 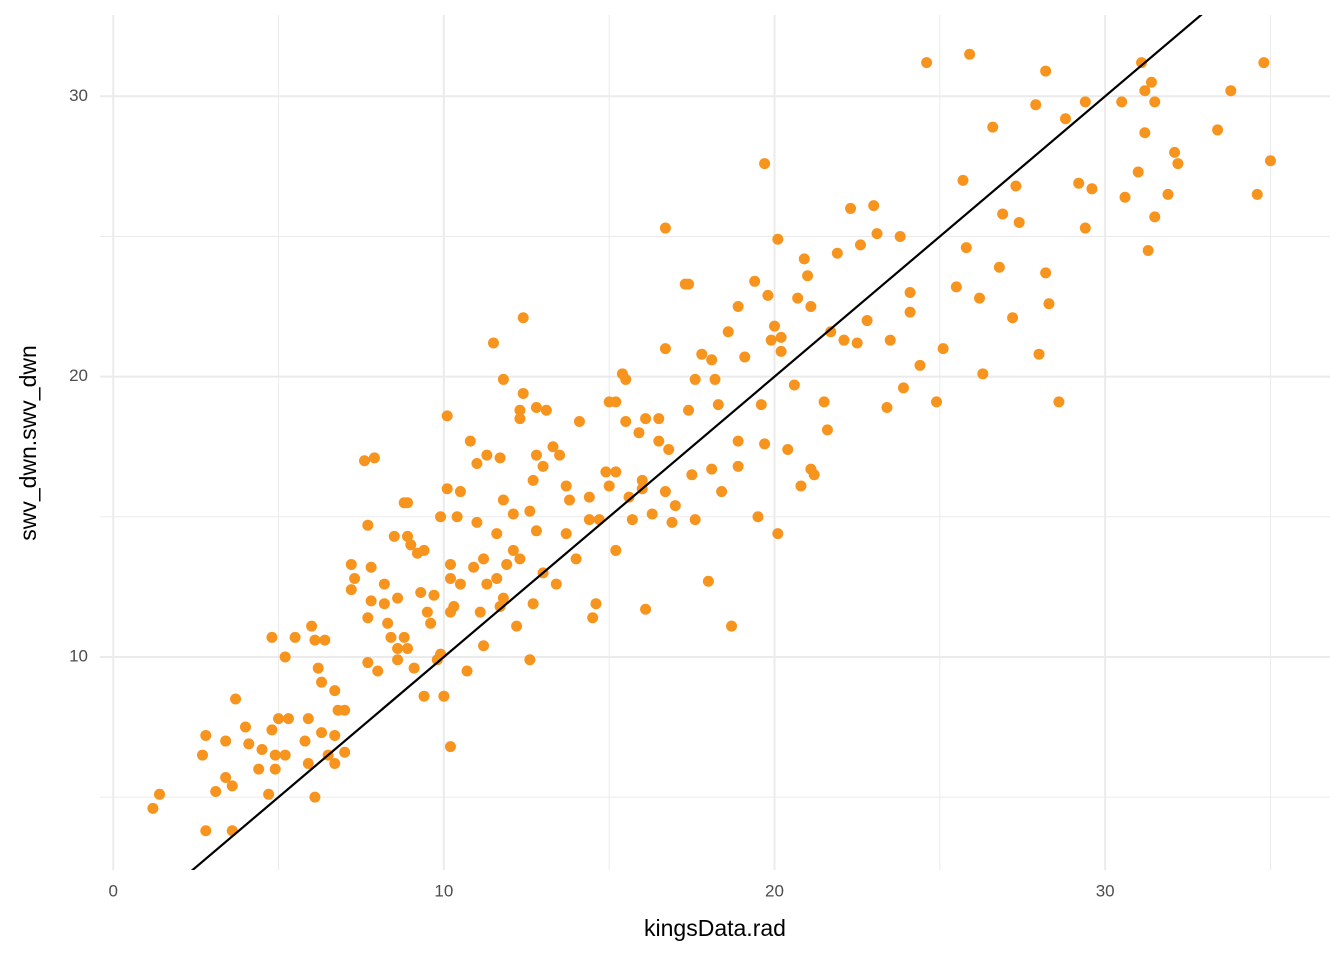 I want to click on x-tick-label: 0, so click(x=112, y=890).